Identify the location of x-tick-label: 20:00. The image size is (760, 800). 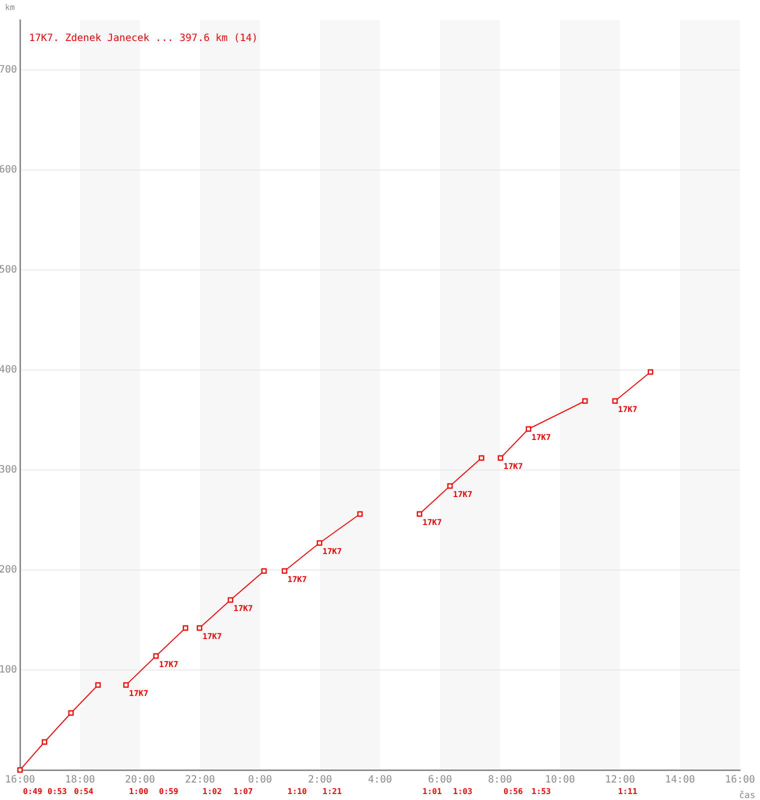
(140, 780).